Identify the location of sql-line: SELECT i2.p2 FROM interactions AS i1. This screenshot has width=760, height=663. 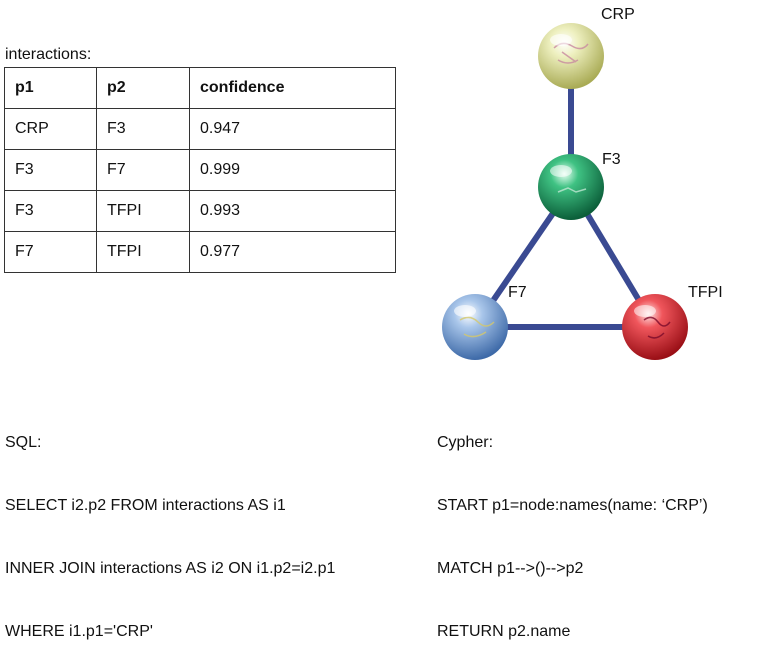
(145, 505).